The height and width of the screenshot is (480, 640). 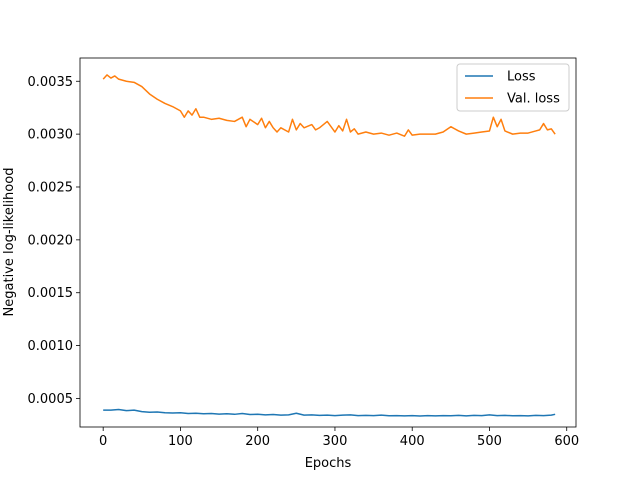 I want to click on x-tick-label: 400, so click(x=412, y=441).